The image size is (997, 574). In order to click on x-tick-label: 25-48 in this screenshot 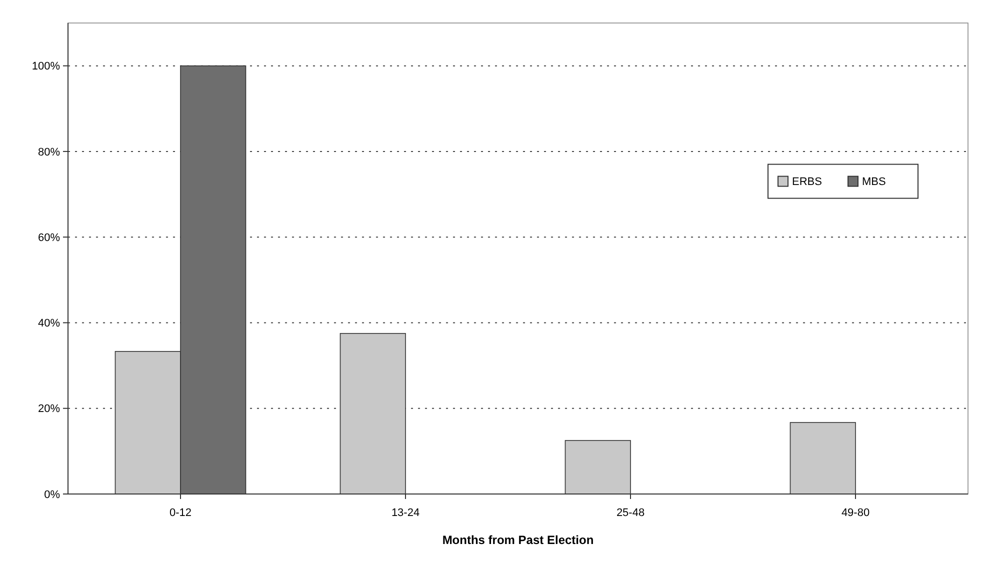, I will do `click(630, 513)`.